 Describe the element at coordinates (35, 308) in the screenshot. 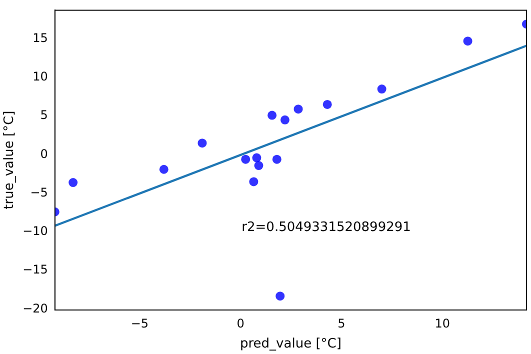

I see `y-tick-label: −20` at that location.